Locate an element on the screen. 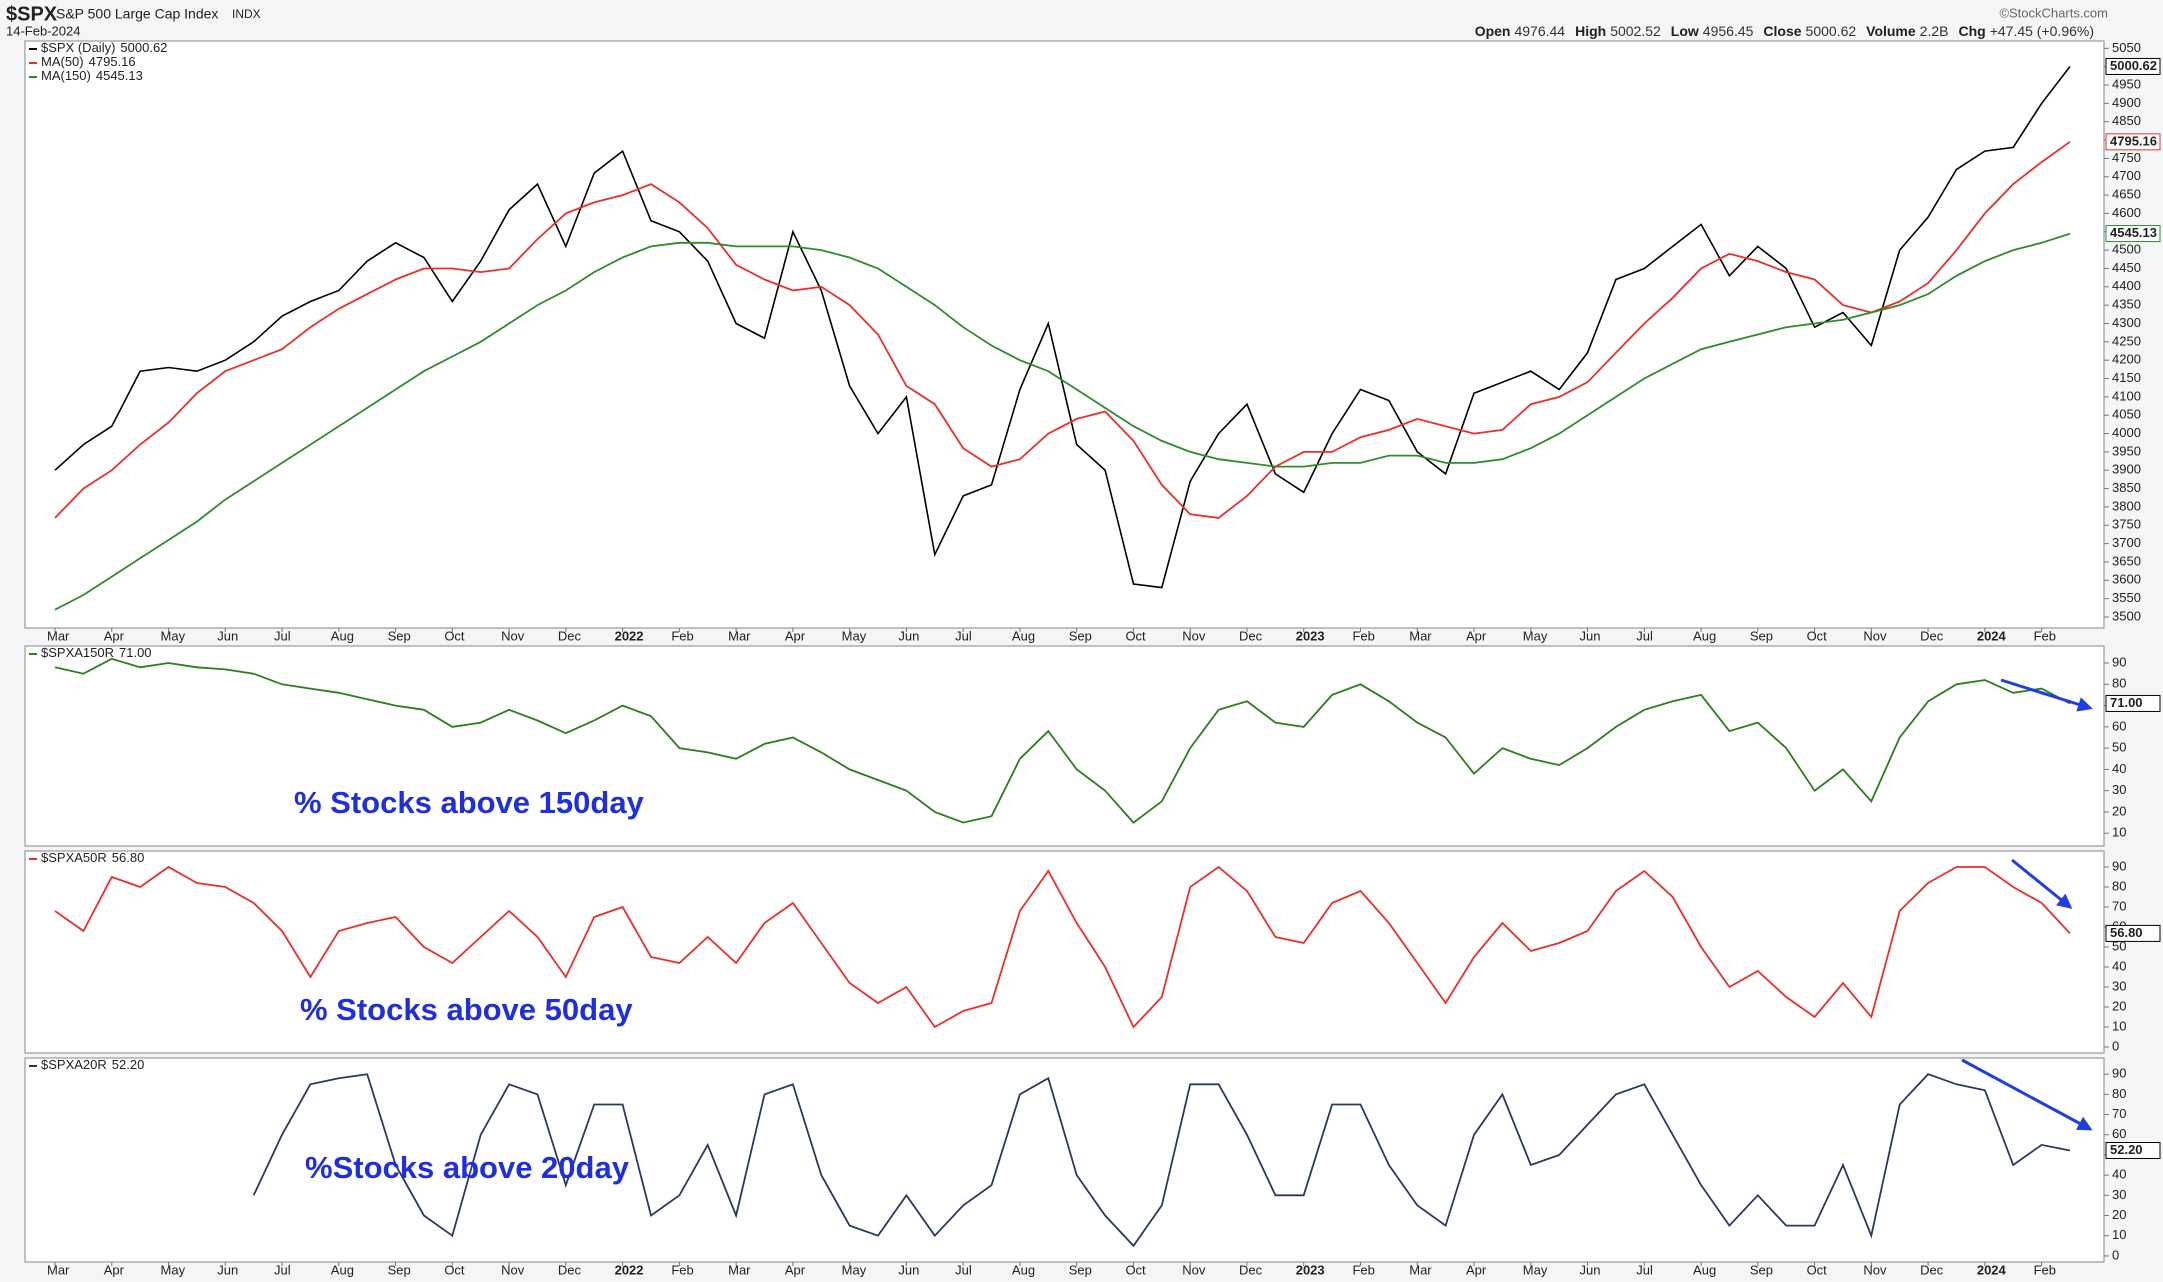  x-tick-label: 2024 is located at coordinates (1992, 1269).